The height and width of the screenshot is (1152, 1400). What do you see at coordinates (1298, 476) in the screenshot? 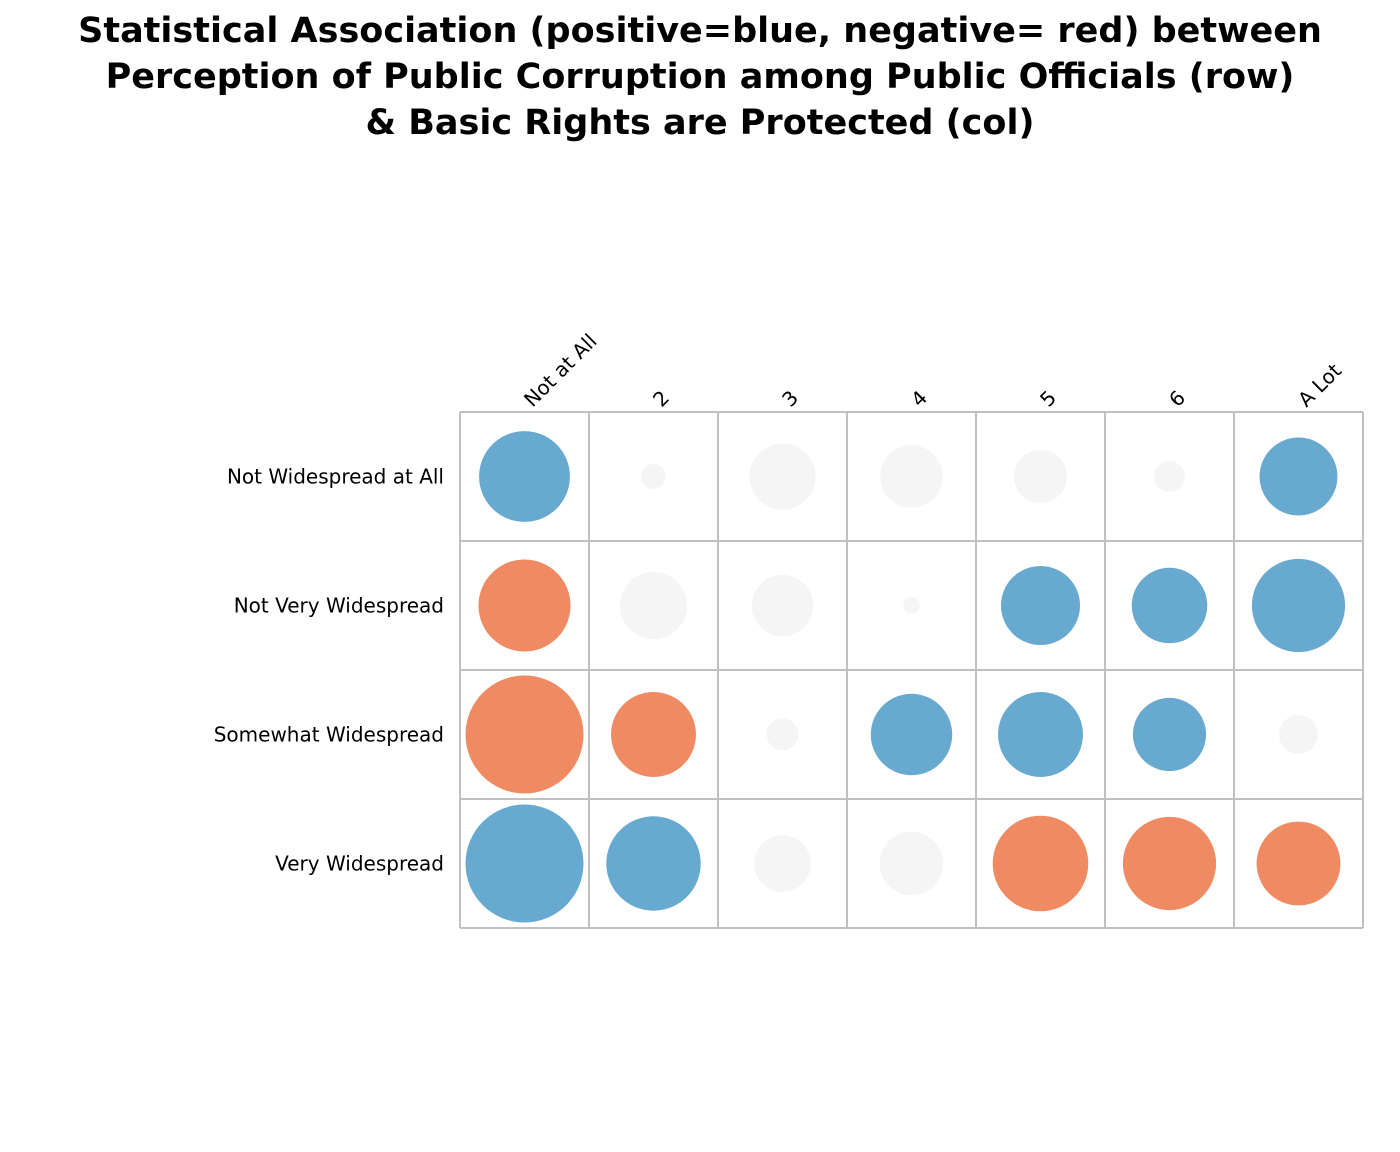
I see `cell-circle-not-widespread-at-all-a-lot` at bounding box center [1298, 476].